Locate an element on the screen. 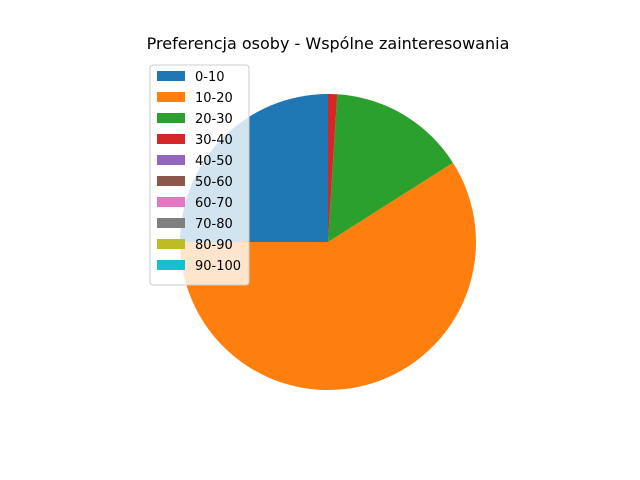 This screenshot has height=480, width=640. legend-label-60-70: 60-70 is located at coordinates (214, 203).